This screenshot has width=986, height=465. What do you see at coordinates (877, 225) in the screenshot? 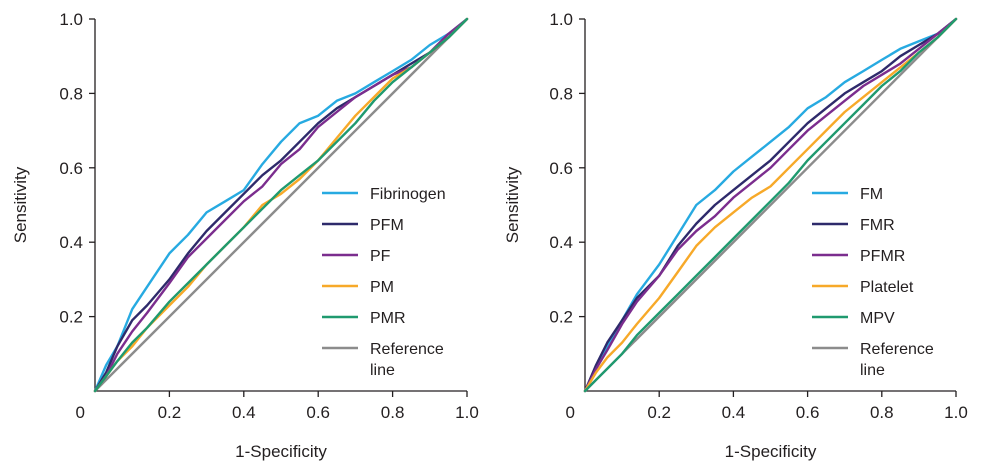
I see `legend-label-fmr: FMR` at bounding box center [877, 225].